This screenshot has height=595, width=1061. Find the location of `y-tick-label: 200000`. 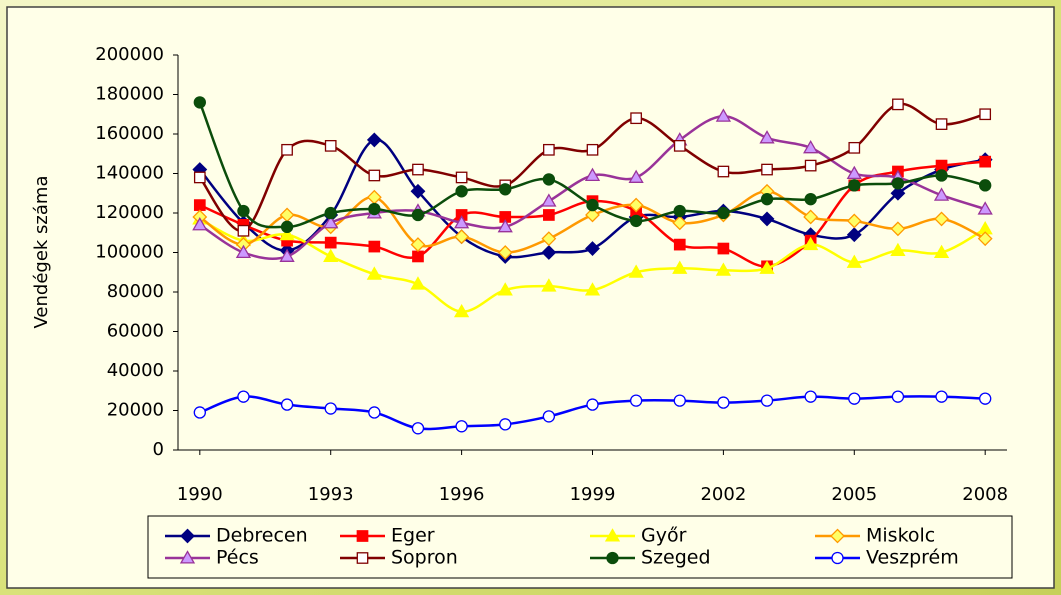

y-tick-label: 200000 is located at coordinates (129, 54).